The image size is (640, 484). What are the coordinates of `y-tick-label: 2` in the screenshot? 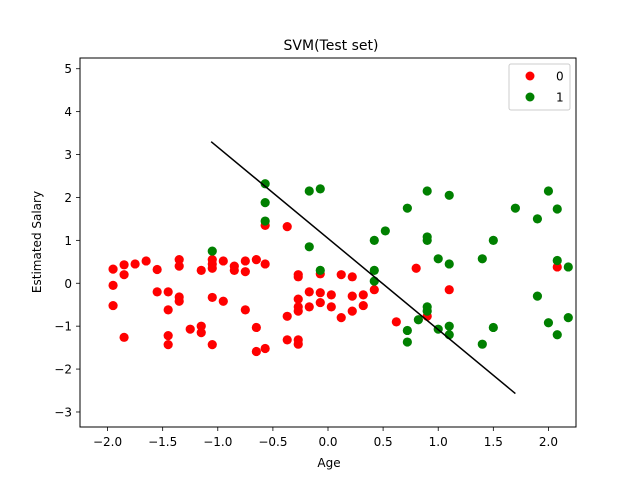 It's located at (68, 198).